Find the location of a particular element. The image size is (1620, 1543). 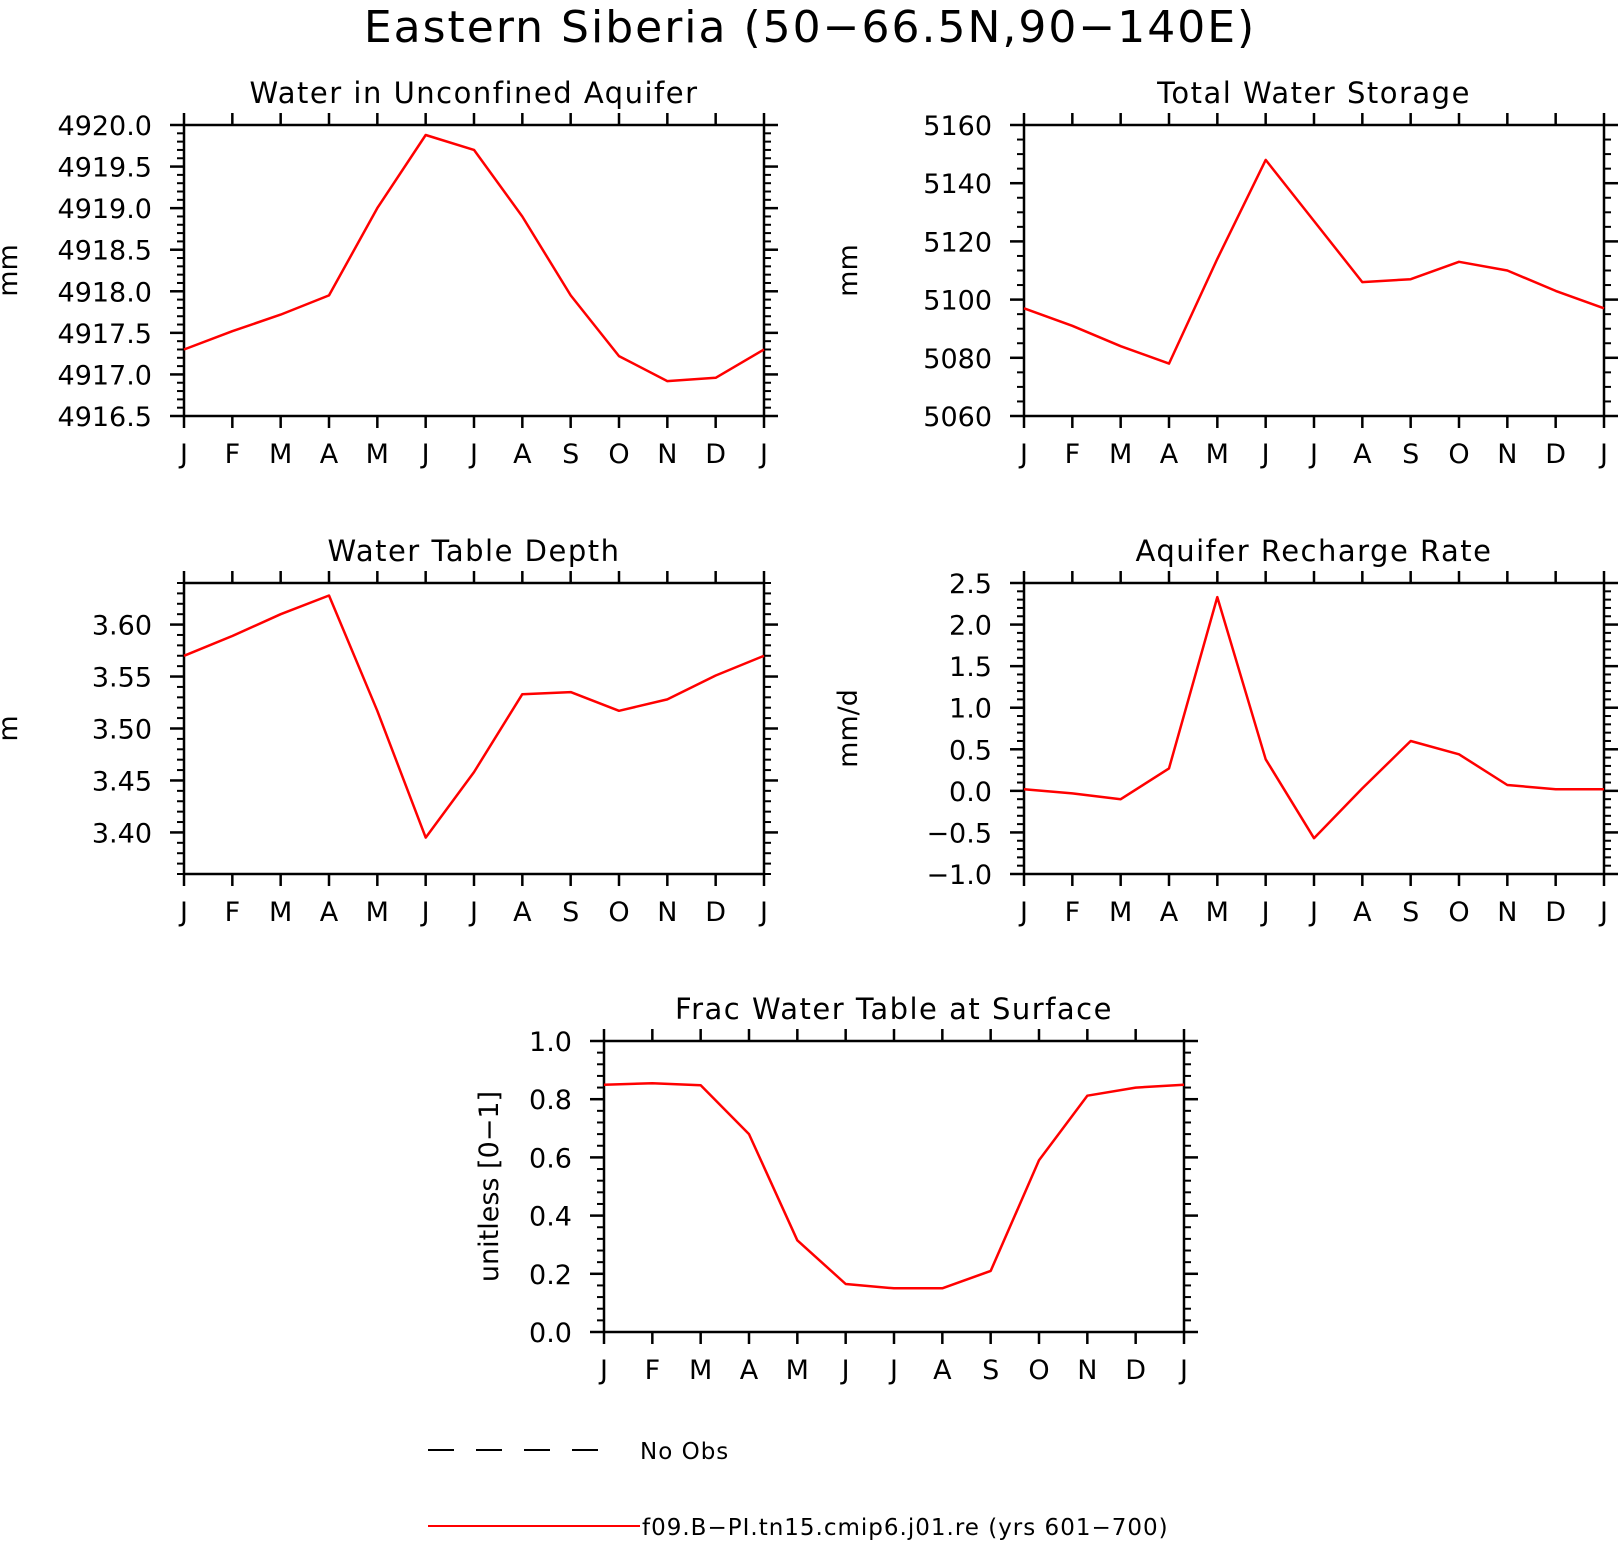

y-axis-label: unitless [0−1] is located at coordinates (489, 1186).